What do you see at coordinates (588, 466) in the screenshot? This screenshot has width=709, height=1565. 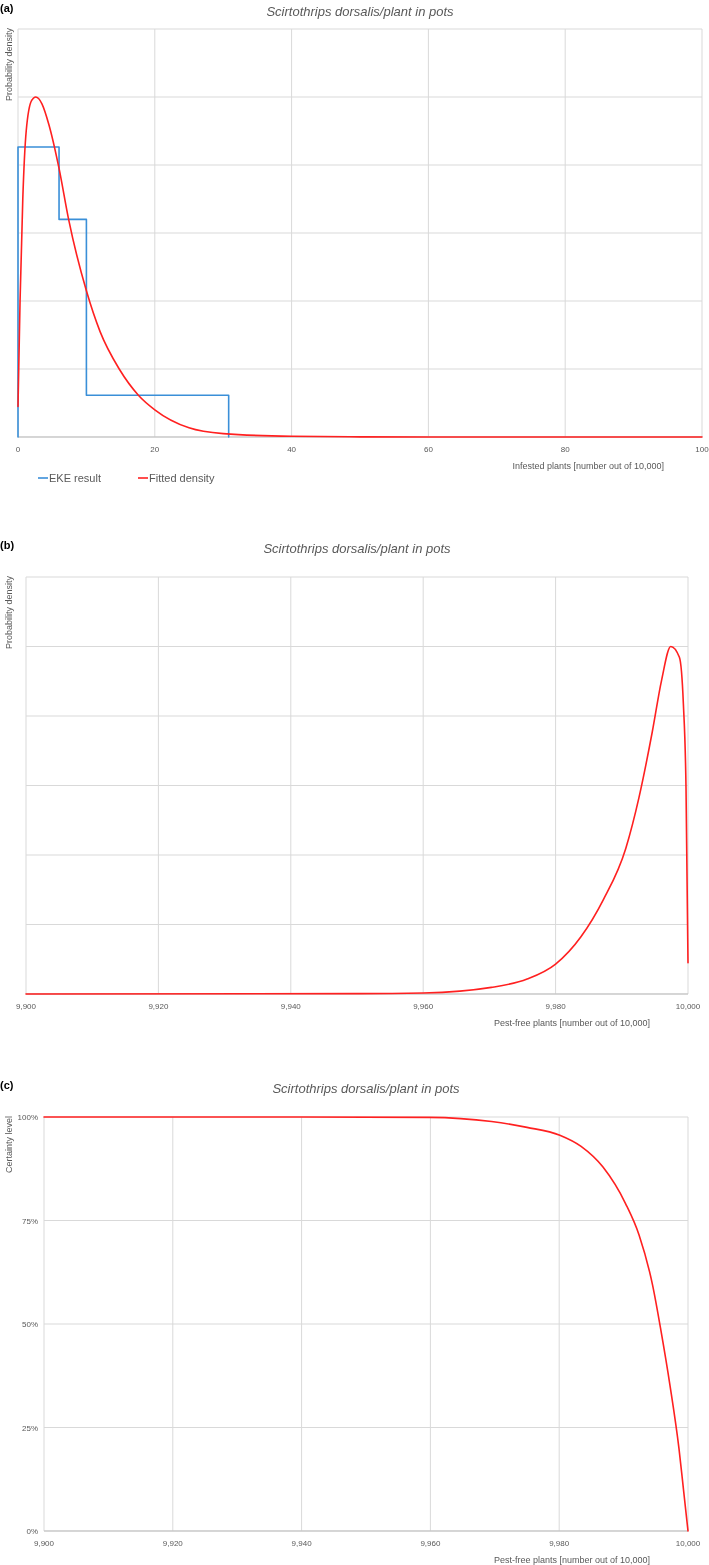 I see `x-axis-title: Infested plants [number out of 10,000]` at bounding box center [588, 466].